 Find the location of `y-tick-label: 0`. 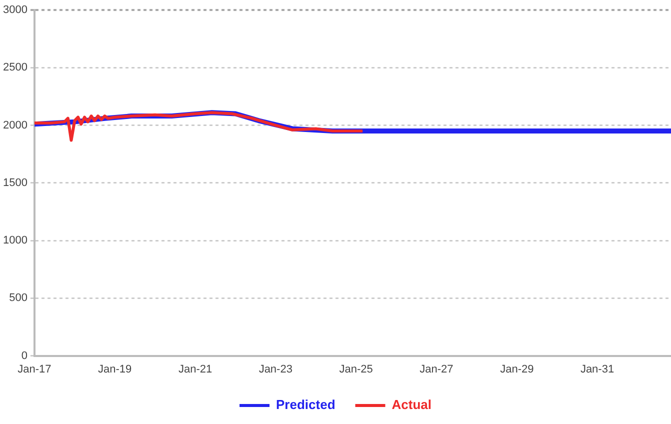

y-tick-label: 0 is located at coordinates (24, 356).